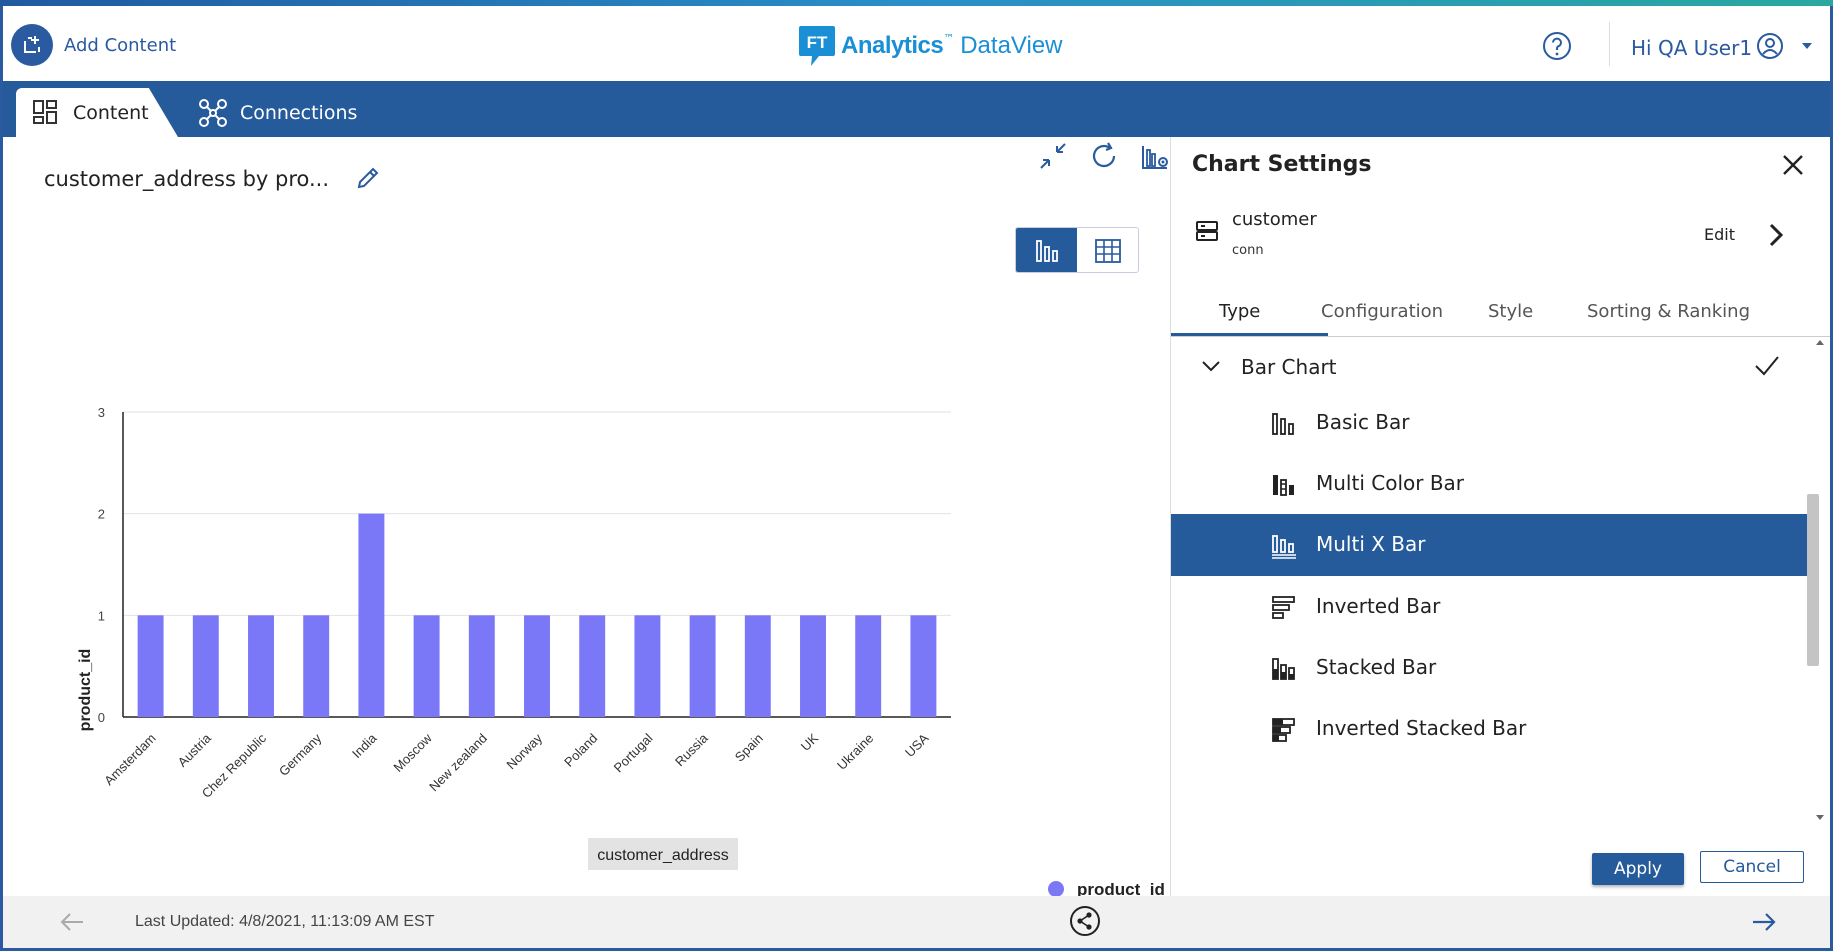 The height and width of the screenshot is (951, 1833). Describe the element at coordinates (1490, 484) in the screenshot. I see `chart-type-multi-color-bar: Multi Color Bar` at that location.